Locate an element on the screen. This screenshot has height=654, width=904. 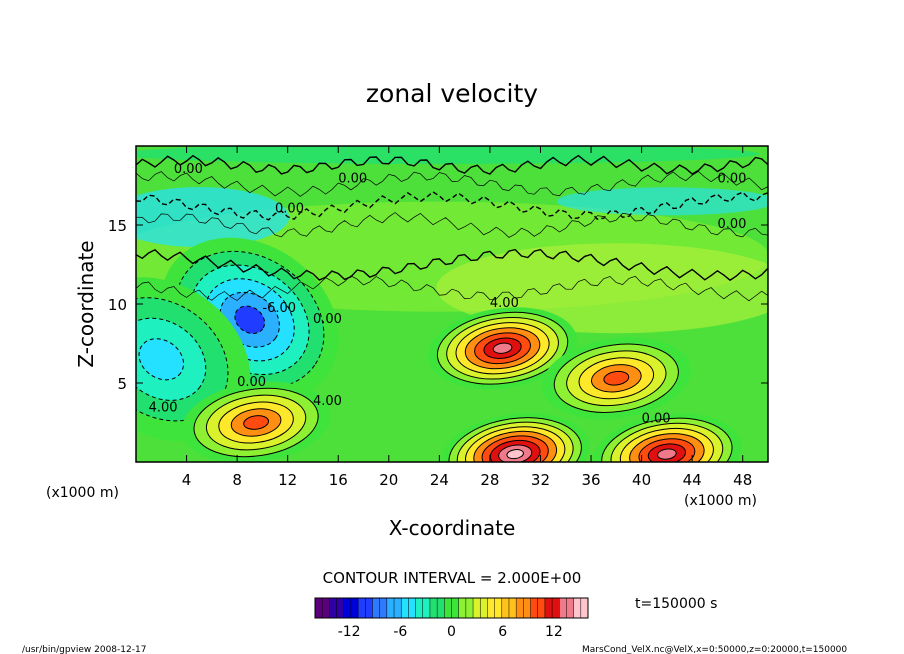
y-tick-label: 5 is located at coordinates (122, 384).